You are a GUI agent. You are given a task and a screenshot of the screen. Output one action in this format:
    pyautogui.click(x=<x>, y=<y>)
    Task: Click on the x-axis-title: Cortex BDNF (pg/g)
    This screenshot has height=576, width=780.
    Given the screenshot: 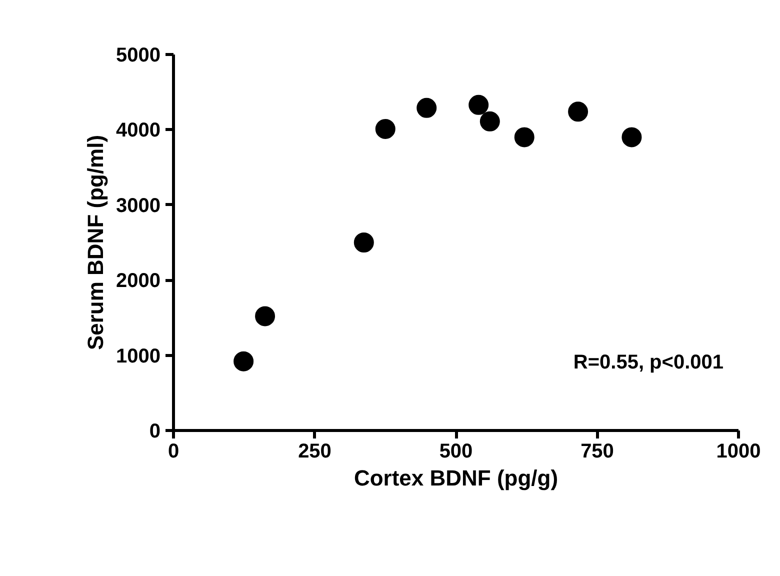 What is the action you would take?
    pyautogui.click(x=456, y=478)
    